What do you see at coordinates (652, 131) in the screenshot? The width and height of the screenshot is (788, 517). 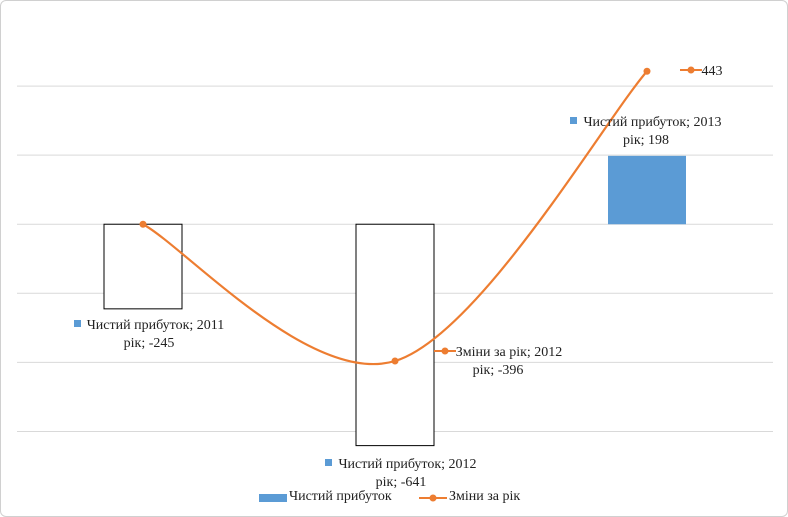 I see `label-text: Чистий прибуток; 2013 рік; 198` at bounding box center [652, 131].